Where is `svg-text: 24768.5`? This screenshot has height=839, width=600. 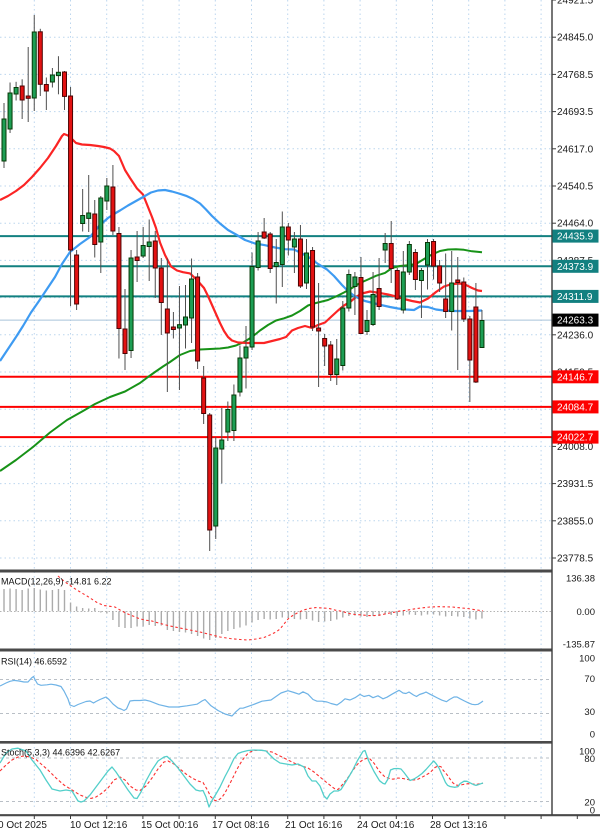 svg-text: 24768.5 is located at coordinates (575, 75).